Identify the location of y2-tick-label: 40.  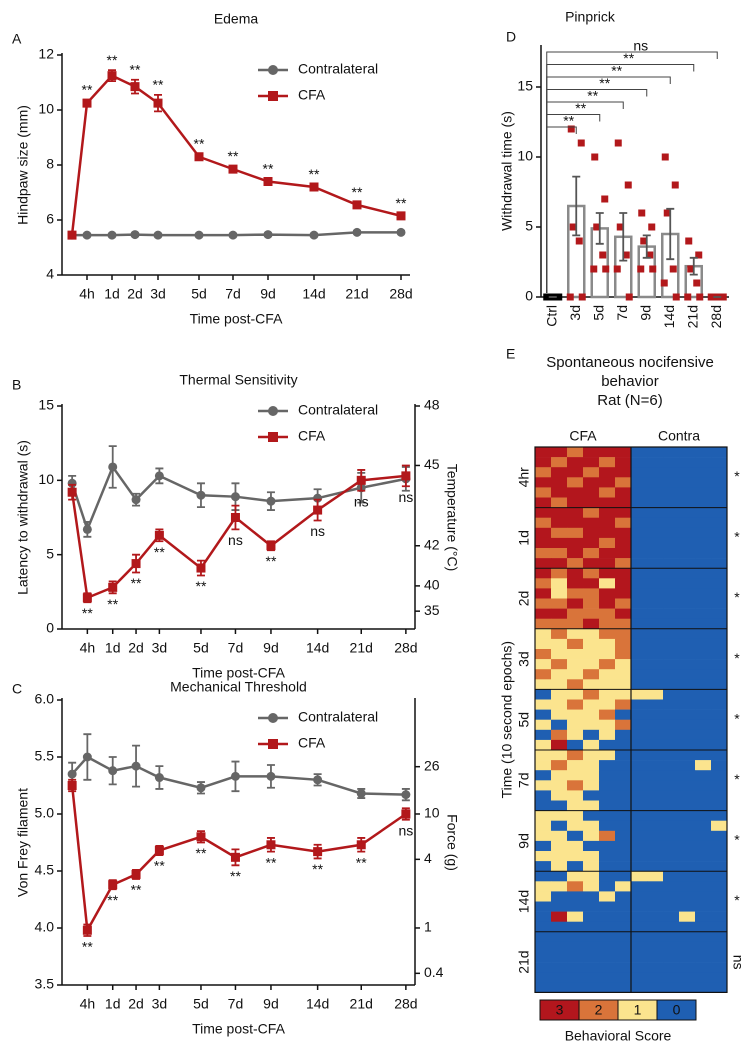
(432, 585).